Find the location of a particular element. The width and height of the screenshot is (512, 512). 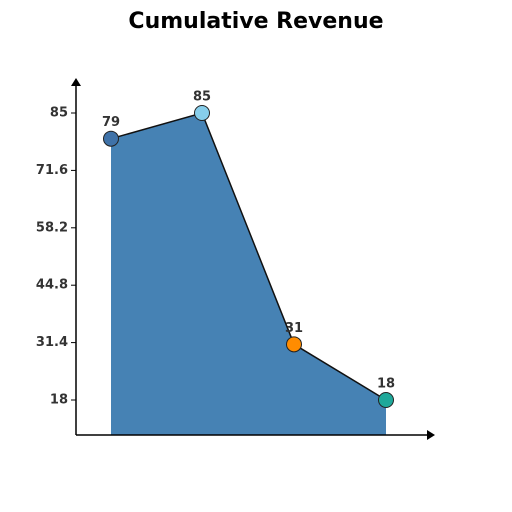

data-label: 79 is located at coordinates (111, 122).